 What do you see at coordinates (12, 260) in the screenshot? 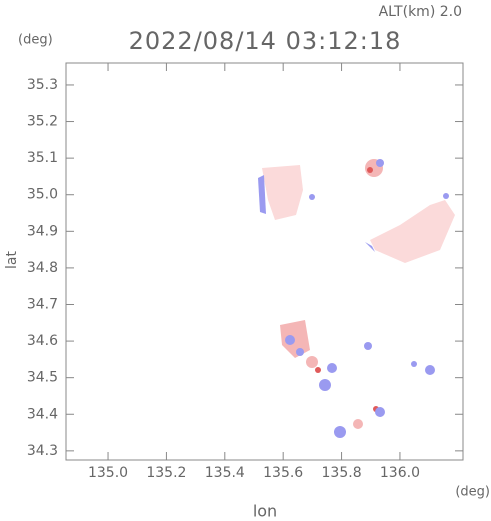
I see `y-axis-label: lat` at bounding box center [12, 260].